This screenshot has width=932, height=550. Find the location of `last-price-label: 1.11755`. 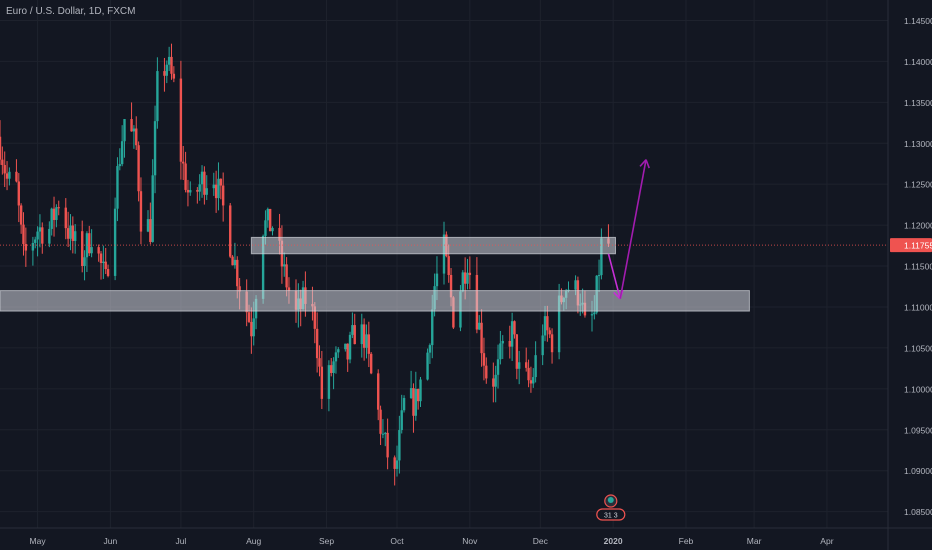

last-price-label: 1.11755 is located at coordinates (918, 246).